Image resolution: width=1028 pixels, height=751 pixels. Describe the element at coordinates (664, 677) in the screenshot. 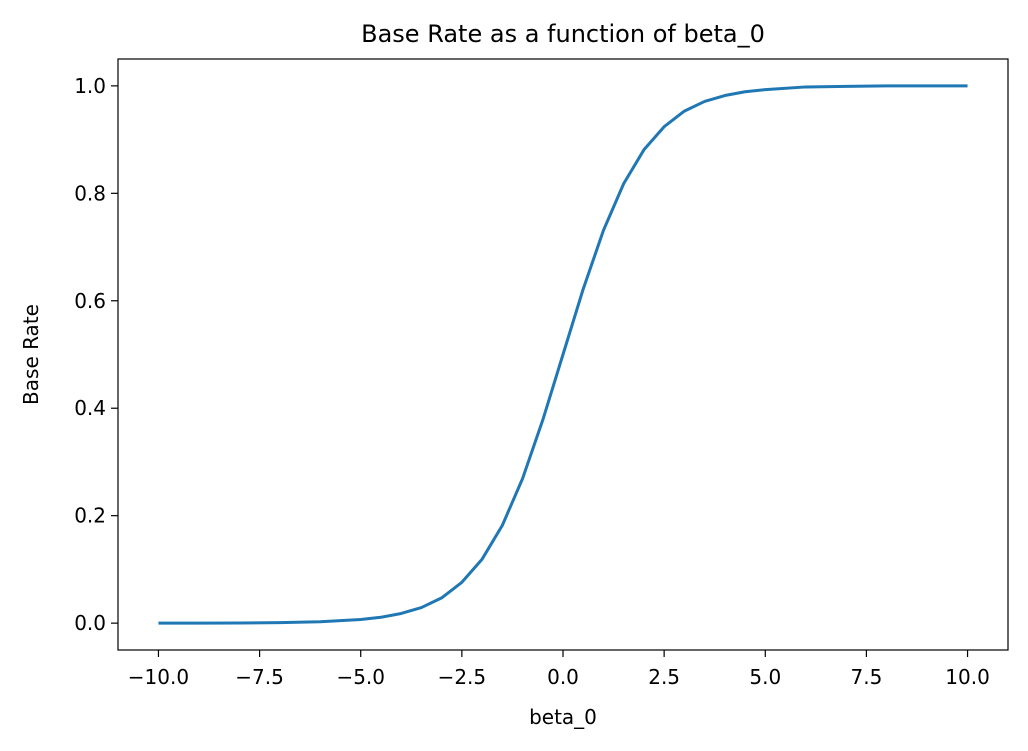

I see `x-tick-label: 2.5` at that location.